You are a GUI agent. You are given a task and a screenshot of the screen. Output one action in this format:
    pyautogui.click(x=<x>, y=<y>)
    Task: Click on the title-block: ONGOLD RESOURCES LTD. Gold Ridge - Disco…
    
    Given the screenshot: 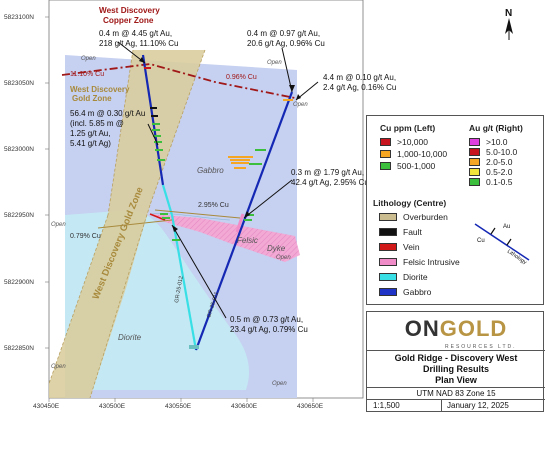 What is the action you would take?
    pyautogui.click(x=455, y=361)
    